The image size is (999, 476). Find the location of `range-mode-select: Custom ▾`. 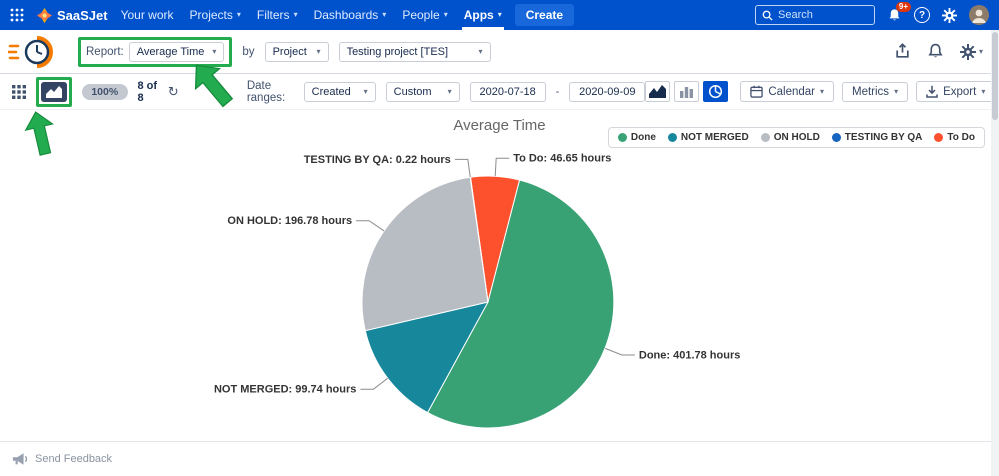

range-mode-select: Custom ▾ is located at coordinates (422, 91).